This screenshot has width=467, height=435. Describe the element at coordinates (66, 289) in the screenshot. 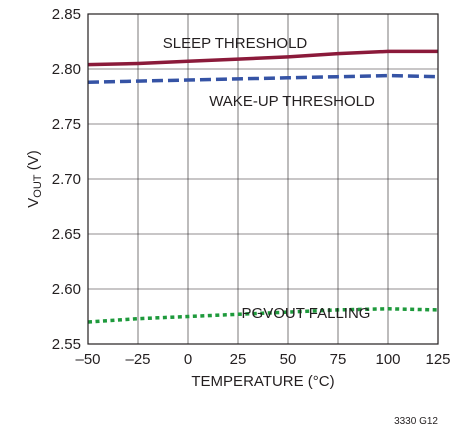

I see `y-tick-label: 2.60` at that location.